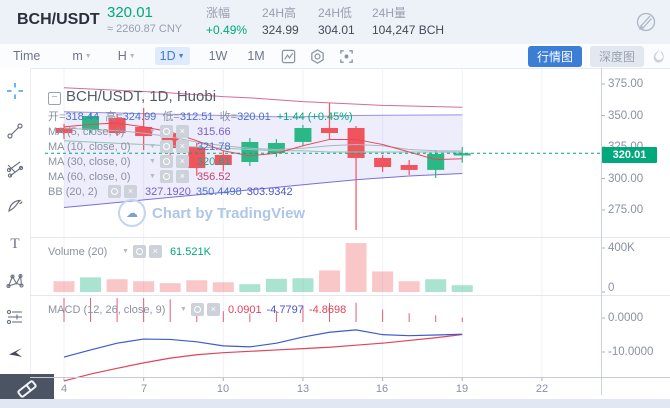 The image size is (670, 408). Describe the element at coordinates (335, 56) in the screenshot. I see `interval-toolbar: Time m ▼ H ▼ 1D ▼ 1W 1M 行情图 深度图` at that location.